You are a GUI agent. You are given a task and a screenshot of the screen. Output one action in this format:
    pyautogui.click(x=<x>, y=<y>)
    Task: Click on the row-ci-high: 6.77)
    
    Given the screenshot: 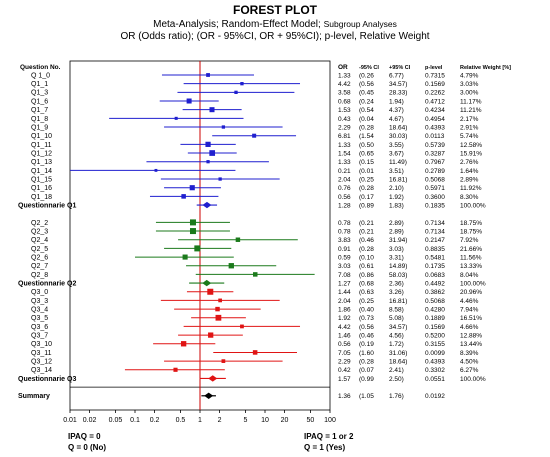 What is the action you would take?
    pyautogui.click(x=396, y=75)
    